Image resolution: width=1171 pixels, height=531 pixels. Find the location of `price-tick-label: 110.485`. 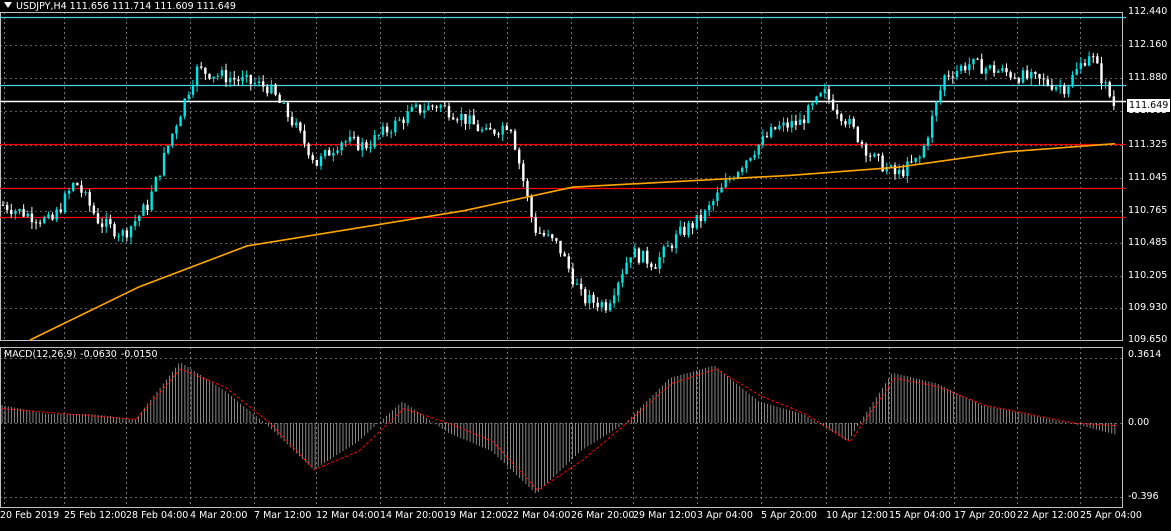

price-tick-label: 110.485 is located at coordinates (1148, 242).